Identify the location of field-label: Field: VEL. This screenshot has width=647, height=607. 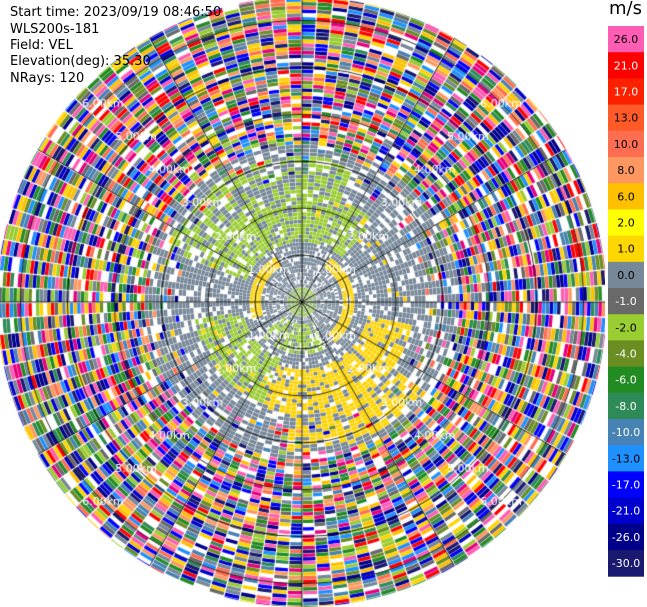
(41, 45).